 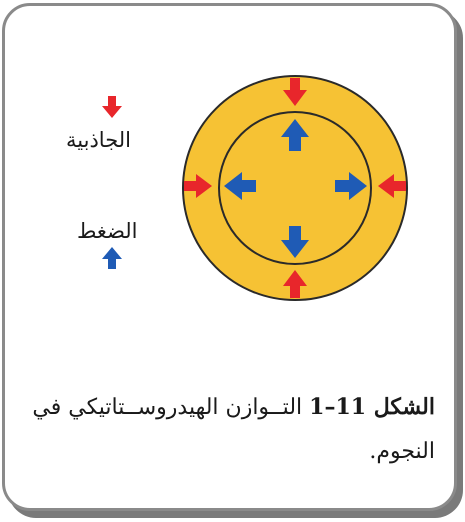 I want to click on pressure-arrow-top, so click(x=295, y=135).